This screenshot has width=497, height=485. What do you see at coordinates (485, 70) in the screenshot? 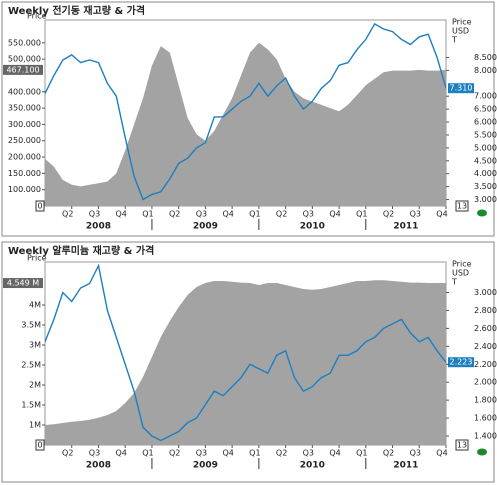
I see `y2-tick-label: 8.000` at bounding box center [485, 70].